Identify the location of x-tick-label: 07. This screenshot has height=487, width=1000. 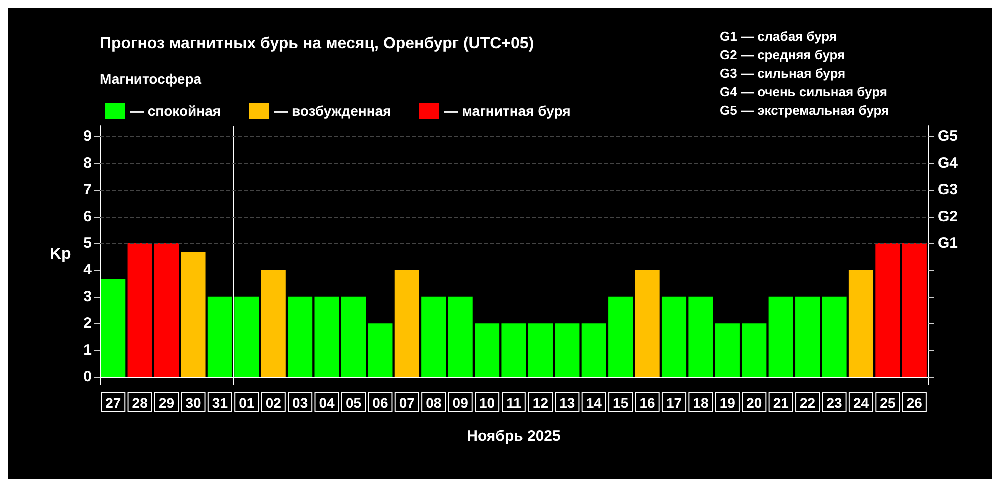
(407, 403).